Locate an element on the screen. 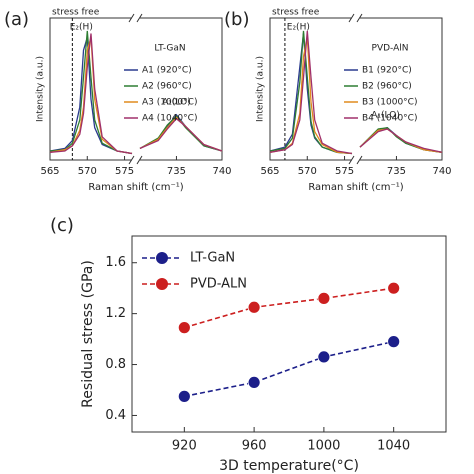 Image resolution: width=474 pixels, height=474 pixels. y-tick-label: 0.4 is located at coordinates (115, 415).